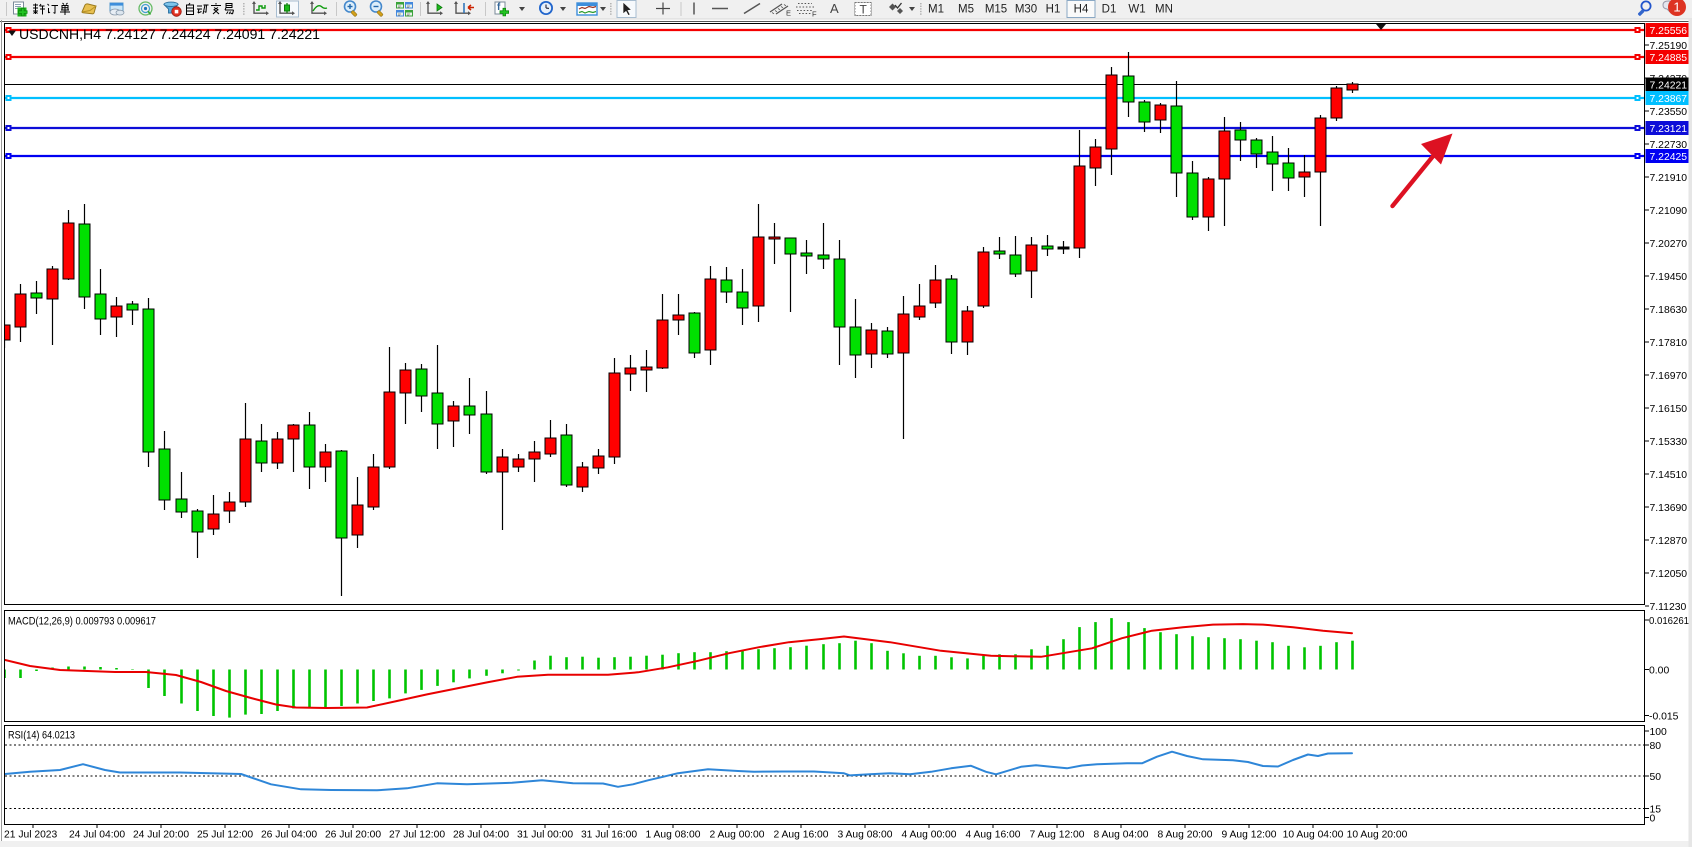 The width and height of the screenshot is (1692, 847). I want to click on svg-text: 7 Aug 12:00, so click(1057, 835).